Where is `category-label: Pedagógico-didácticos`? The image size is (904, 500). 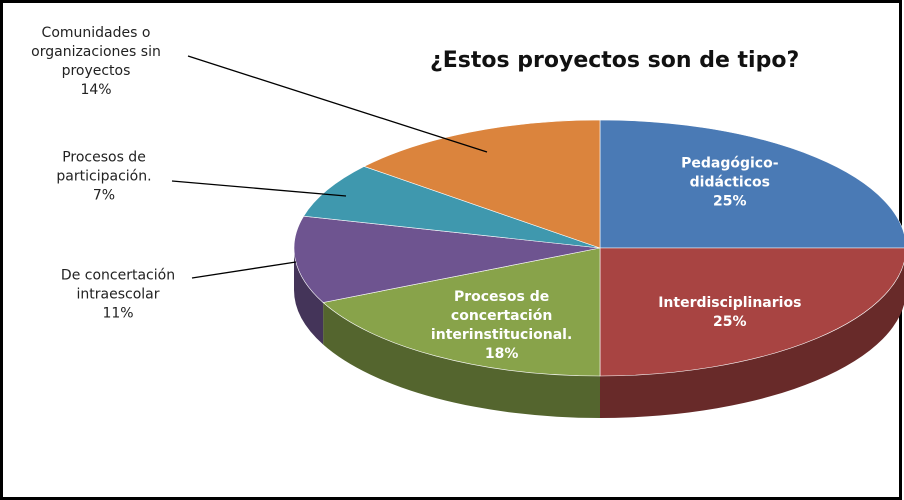 category-label: Pedagógico-didácticos is located at coordinates (730, 173).